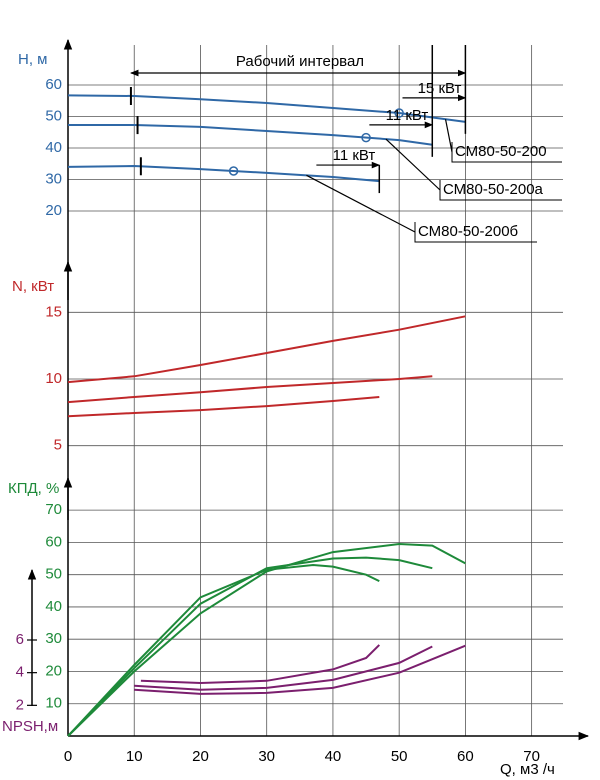 This screenshot has width=600, height=780. What do you see at coordinates (266, 756) in the screenshot?
I see `x-tick-label: 30` at bounding box center [266, 756].